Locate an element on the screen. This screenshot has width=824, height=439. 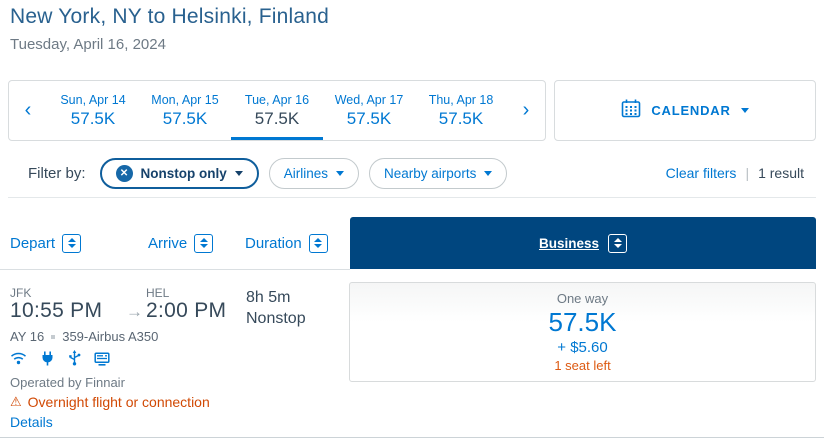
page-date-subtitle: Tuesday, April 16, 2024 is located at coordinates (88, 44).